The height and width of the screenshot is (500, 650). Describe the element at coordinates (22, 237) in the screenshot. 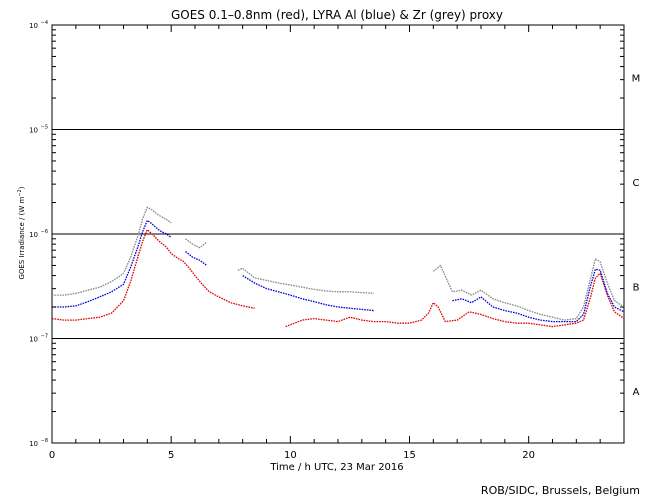

I see `y-axis-label-main: GOES Irradiance / (W m` at that location.